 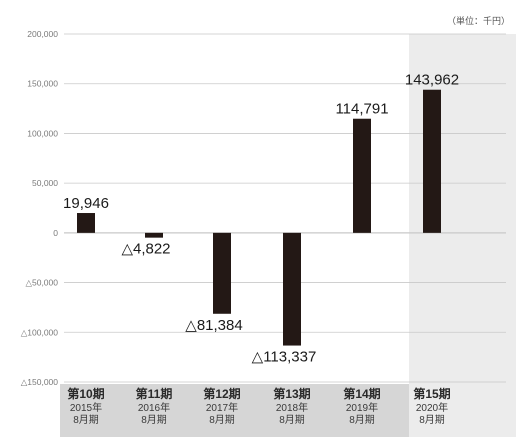 What do you see at coordinates (361, 109) in the screenshot?
I see `data-label: 114,791` at bounding box center [361, 109].